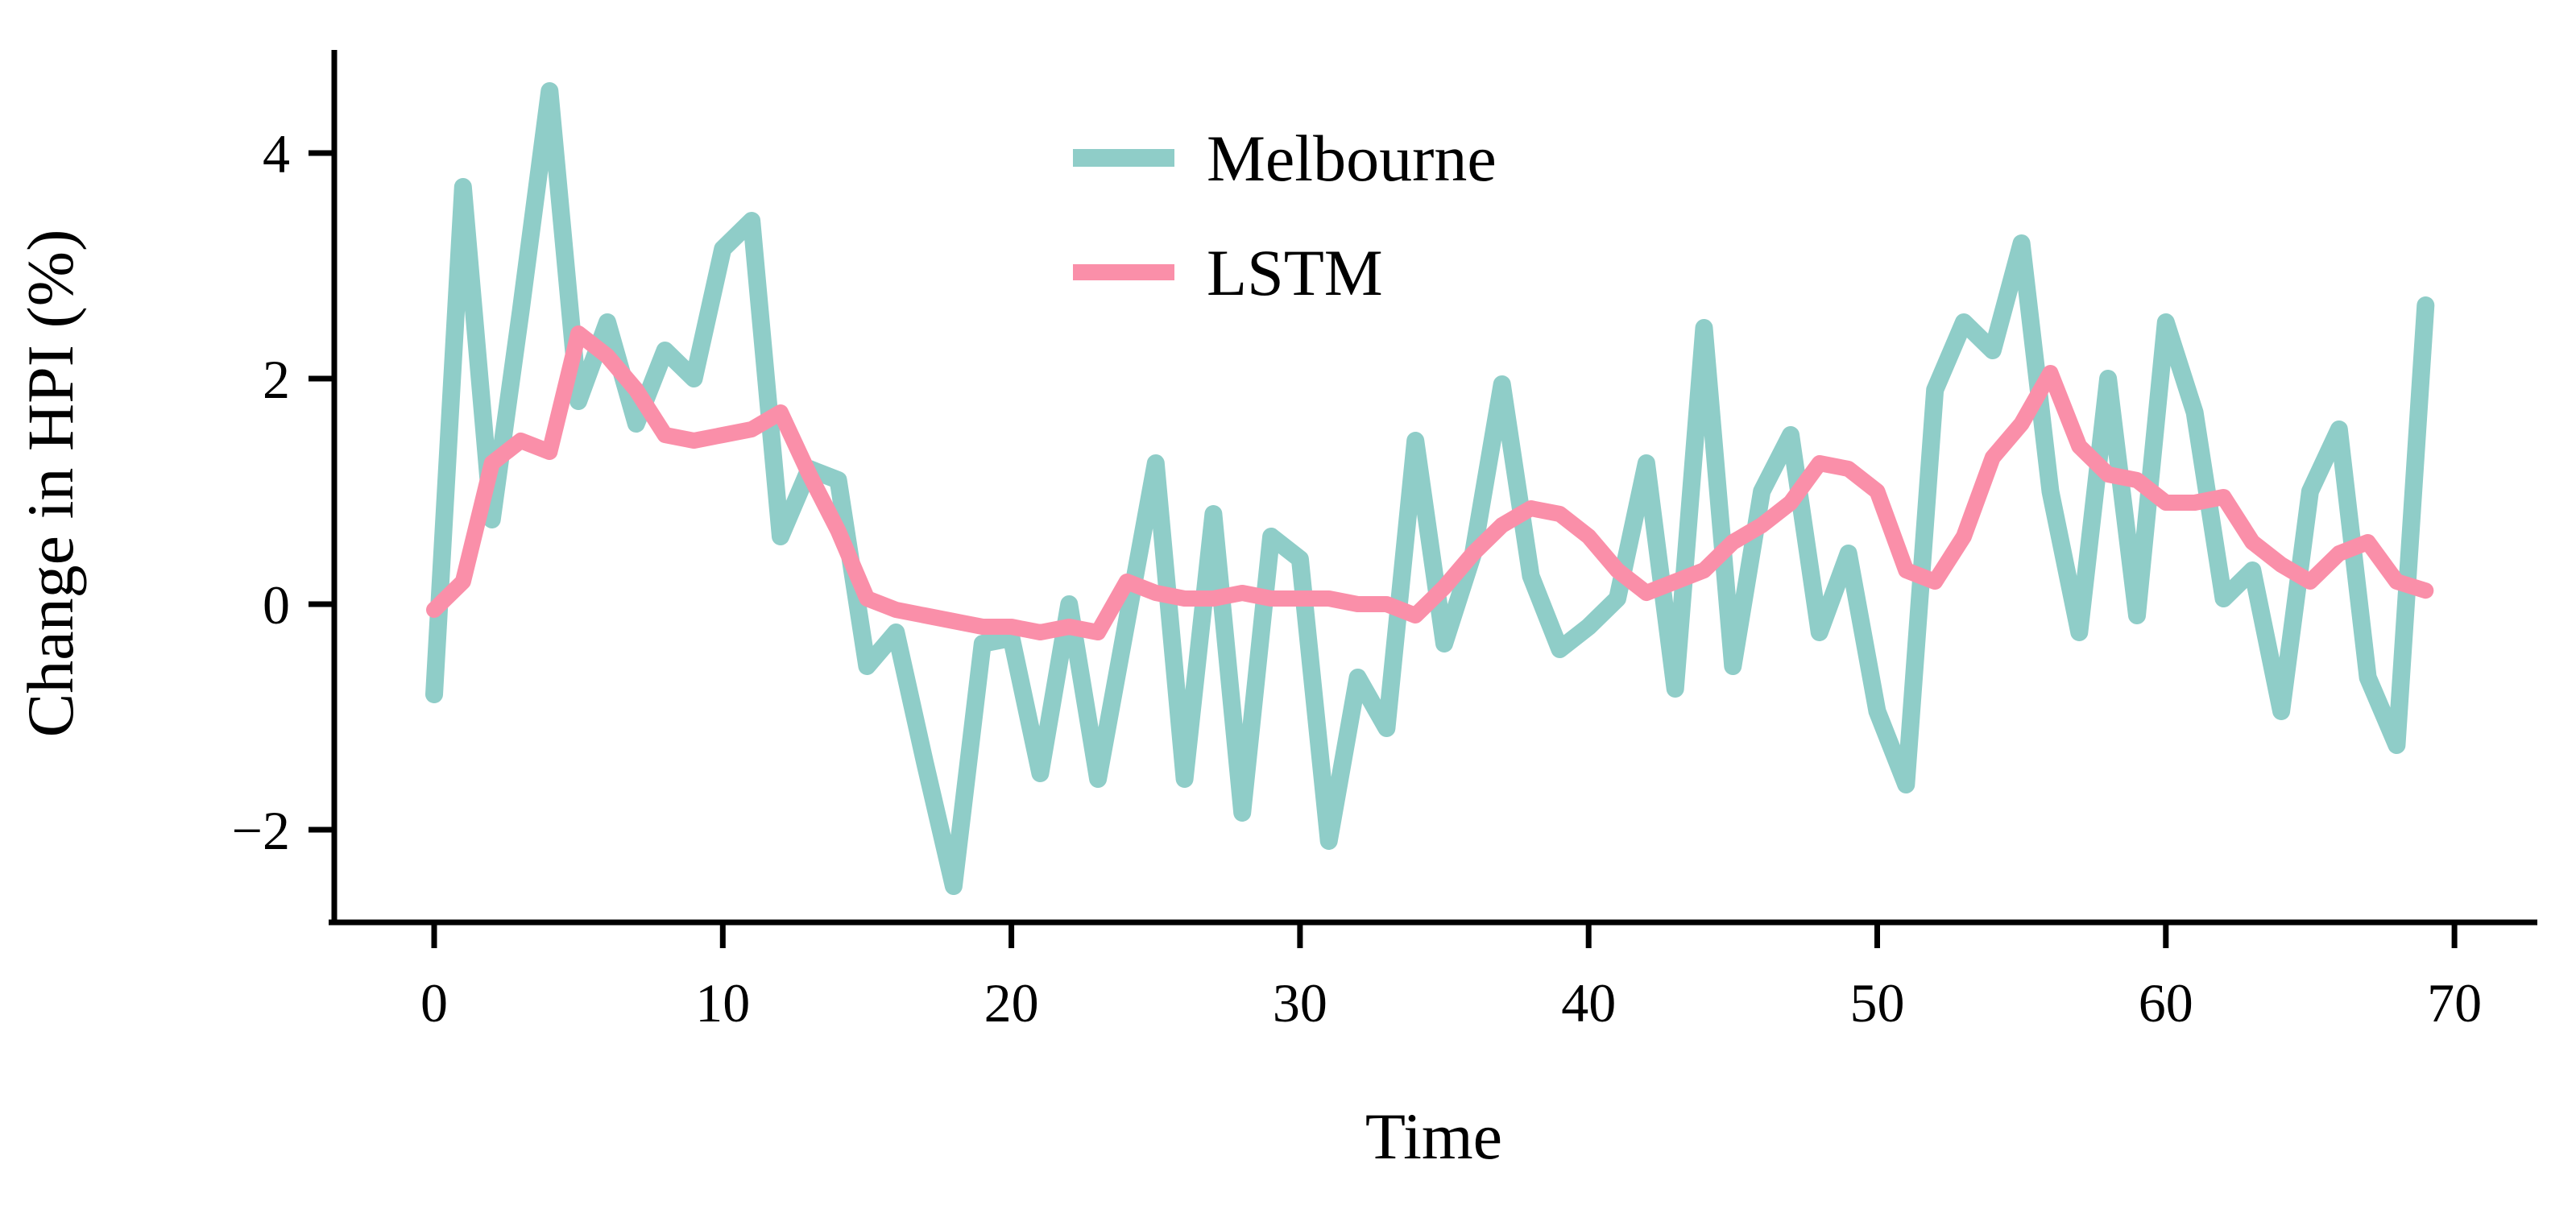 This screenshot has height=1218, width=2576. Describe the element at coordinates (1295, 272) in the screenshot. I see `legend-label-lstm: LSTM` at that location.